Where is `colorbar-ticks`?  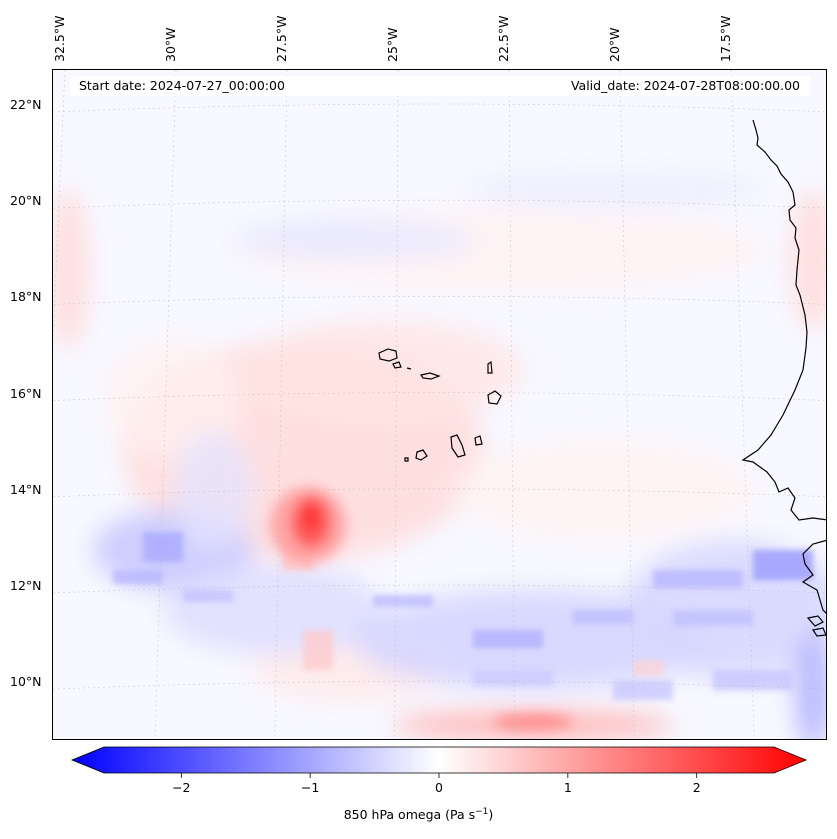 colorbar-ticks is located at coordinates (439, 775).